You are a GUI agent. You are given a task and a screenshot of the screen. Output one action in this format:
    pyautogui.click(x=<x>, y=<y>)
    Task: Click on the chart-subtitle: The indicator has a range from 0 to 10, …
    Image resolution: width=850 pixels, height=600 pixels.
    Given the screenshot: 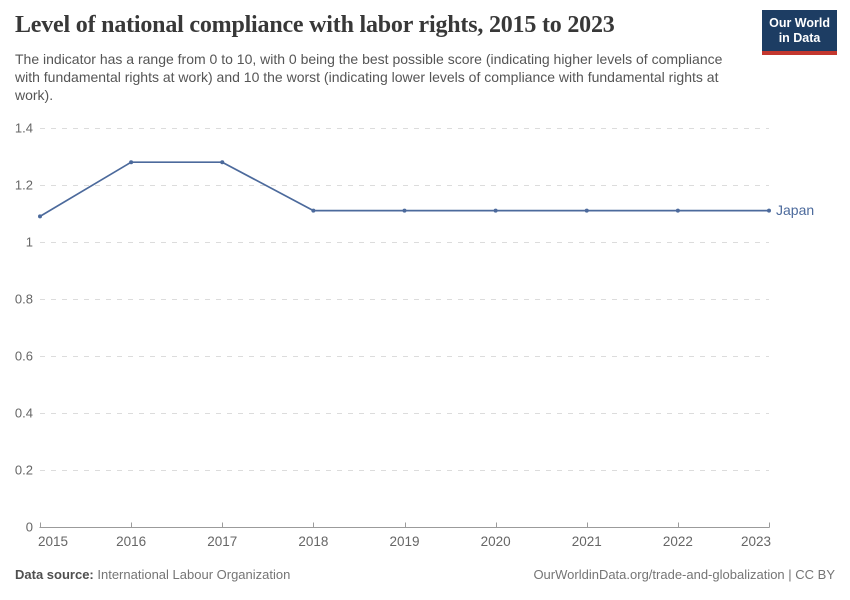 What is the action you would take?
    pyautogui.click(x=369, y=77)
    